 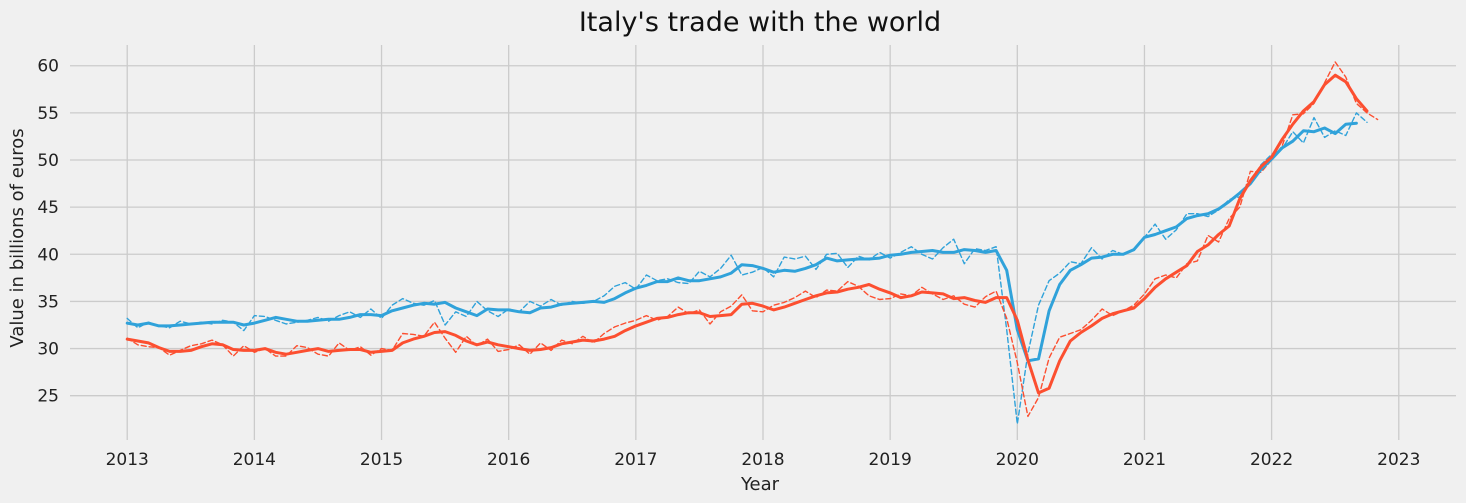 What do you see at coordinates (48, 350) in the screenshot?
I see `y-tick-label: 30` at bounding box center [48, 350].